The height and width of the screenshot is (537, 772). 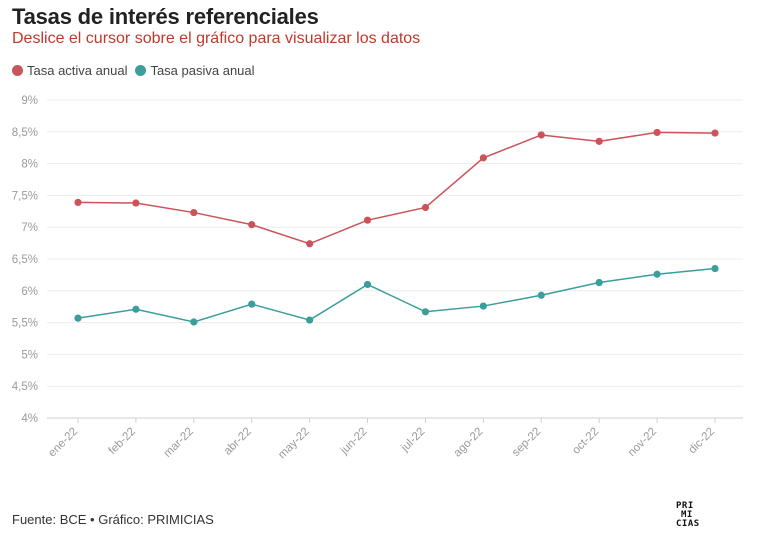 What do you see at coordinates (469, 443) in the screenshot?
I see `x-tick-label: ago-22` at bounding box center [469, 443].